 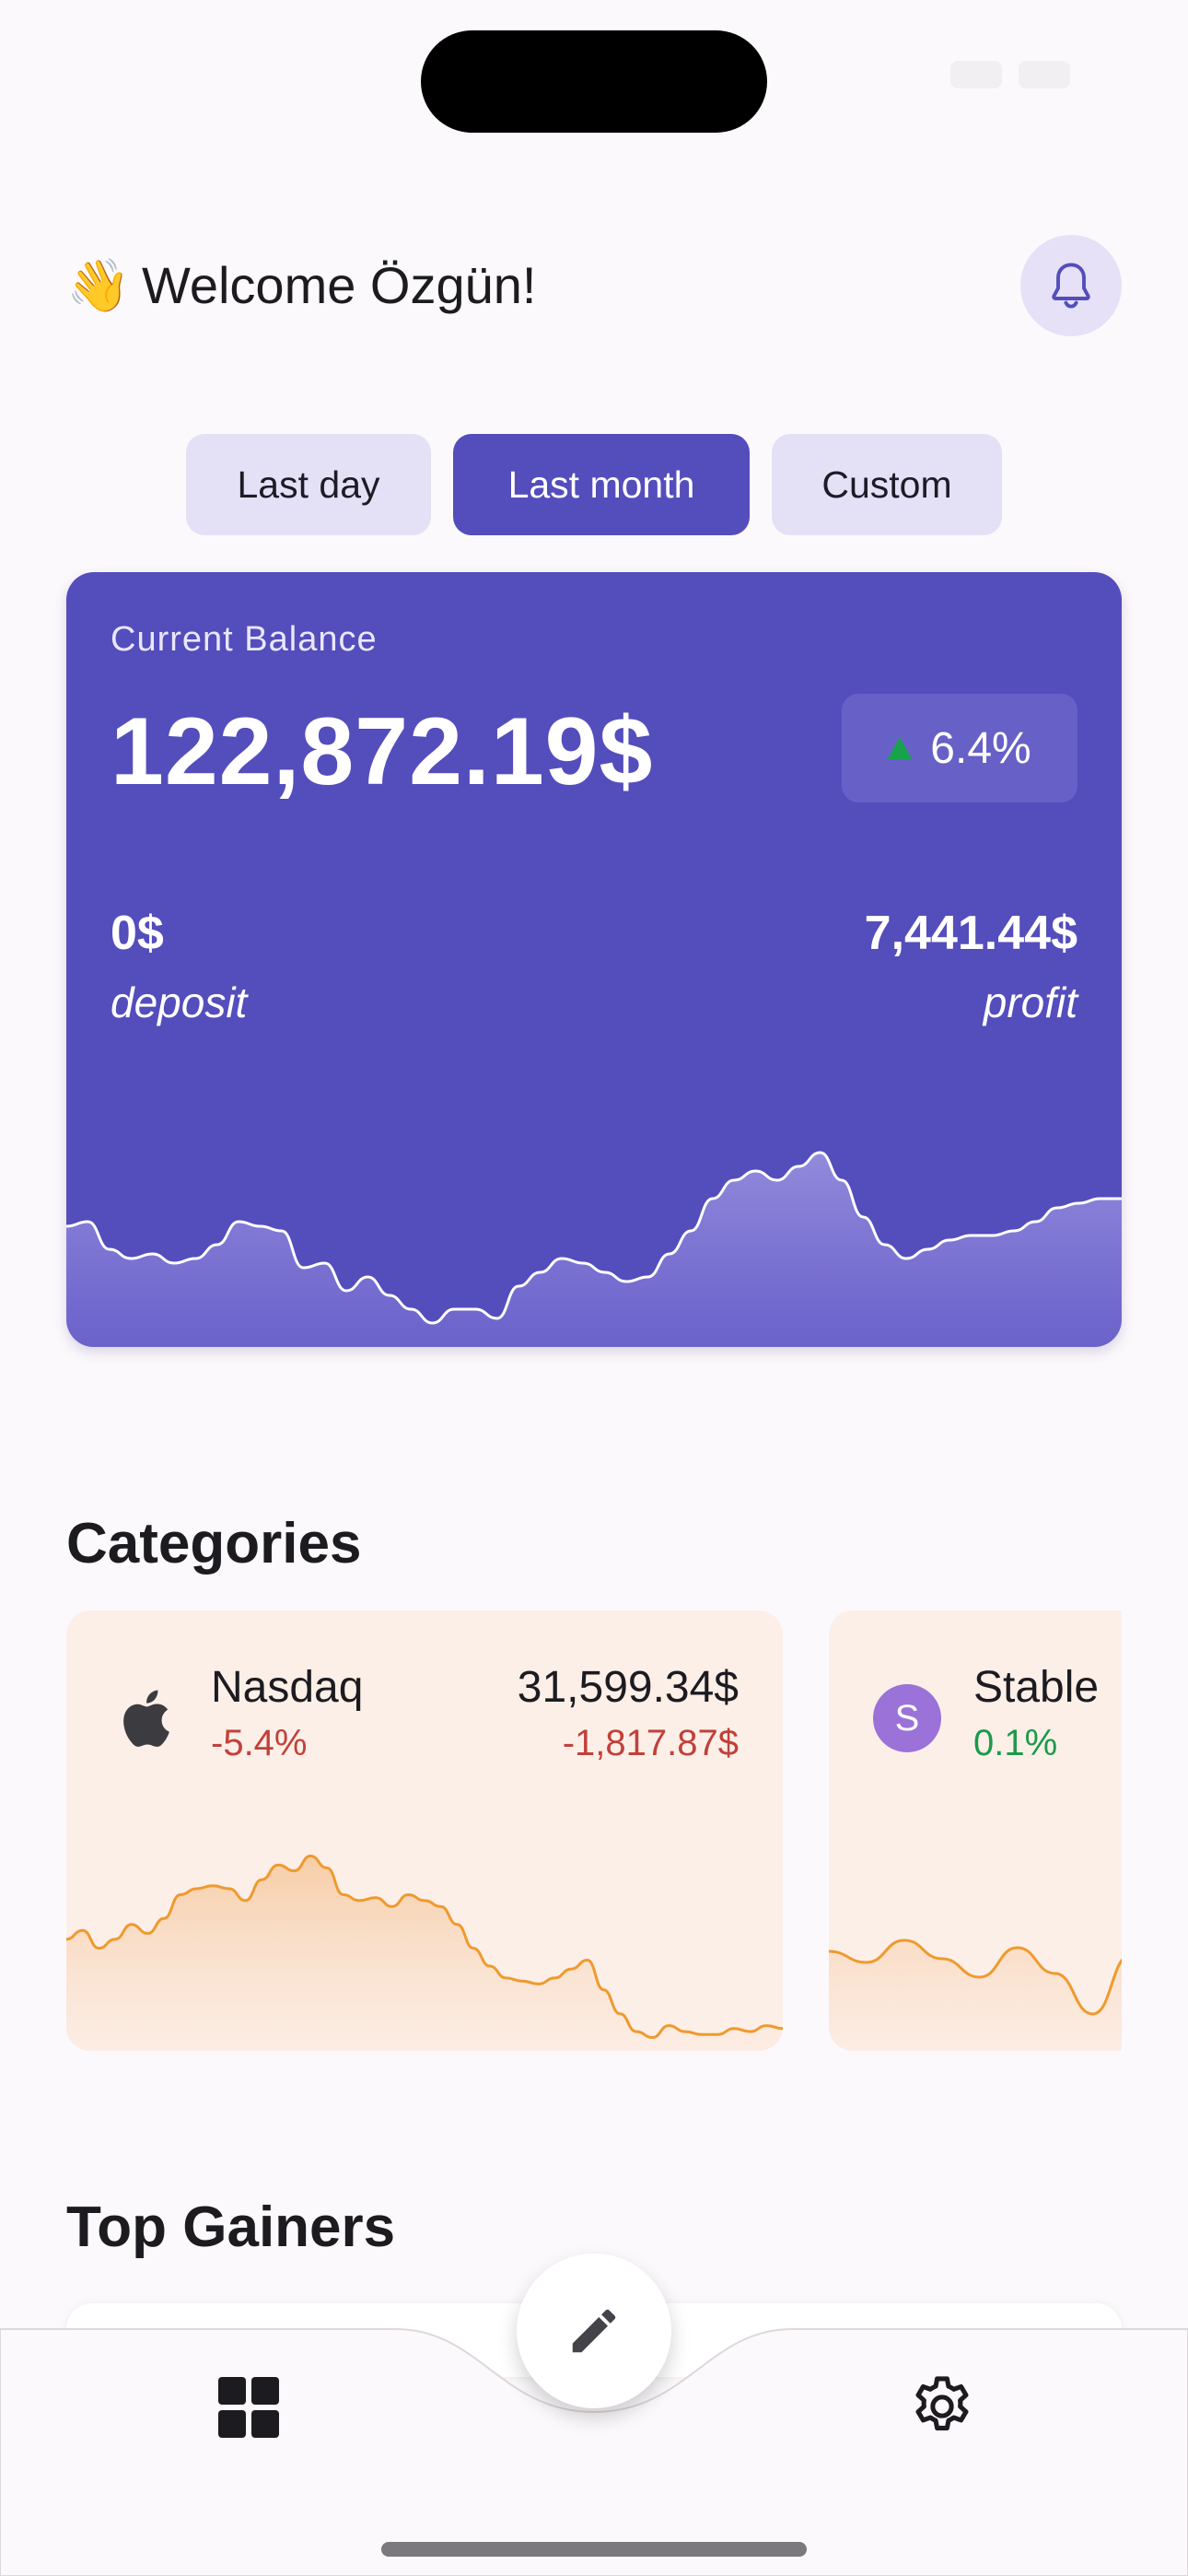 I want to click on stable-trend-chart, so click(x=976, y=1994).